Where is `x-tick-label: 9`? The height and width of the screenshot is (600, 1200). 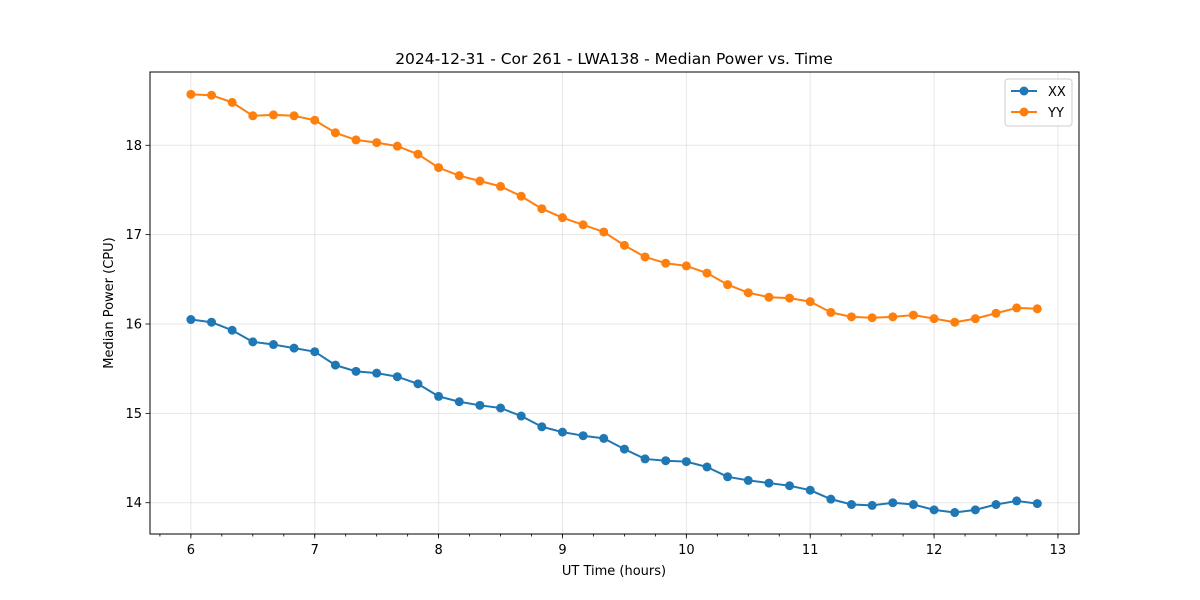
x-tick-label: 9 is located at coordinates (562, 550).